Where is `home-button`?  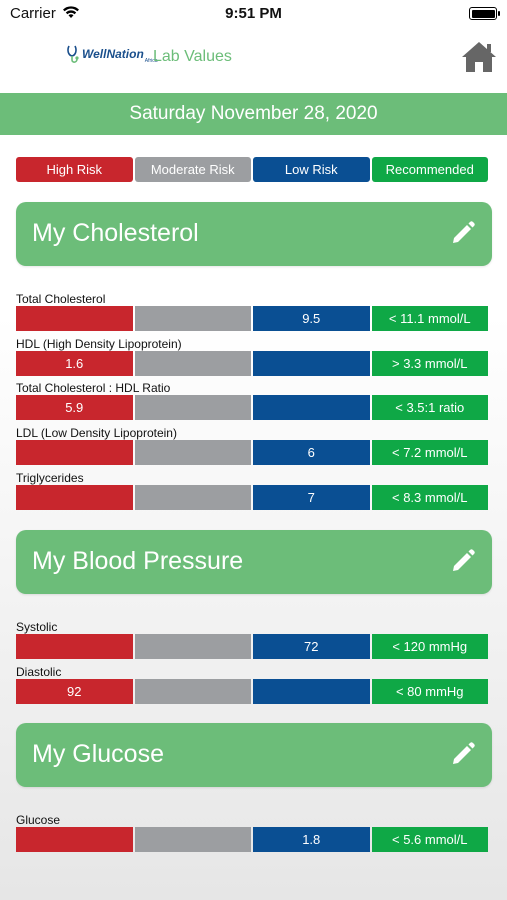 home-button is located at coordinates (479, 57).